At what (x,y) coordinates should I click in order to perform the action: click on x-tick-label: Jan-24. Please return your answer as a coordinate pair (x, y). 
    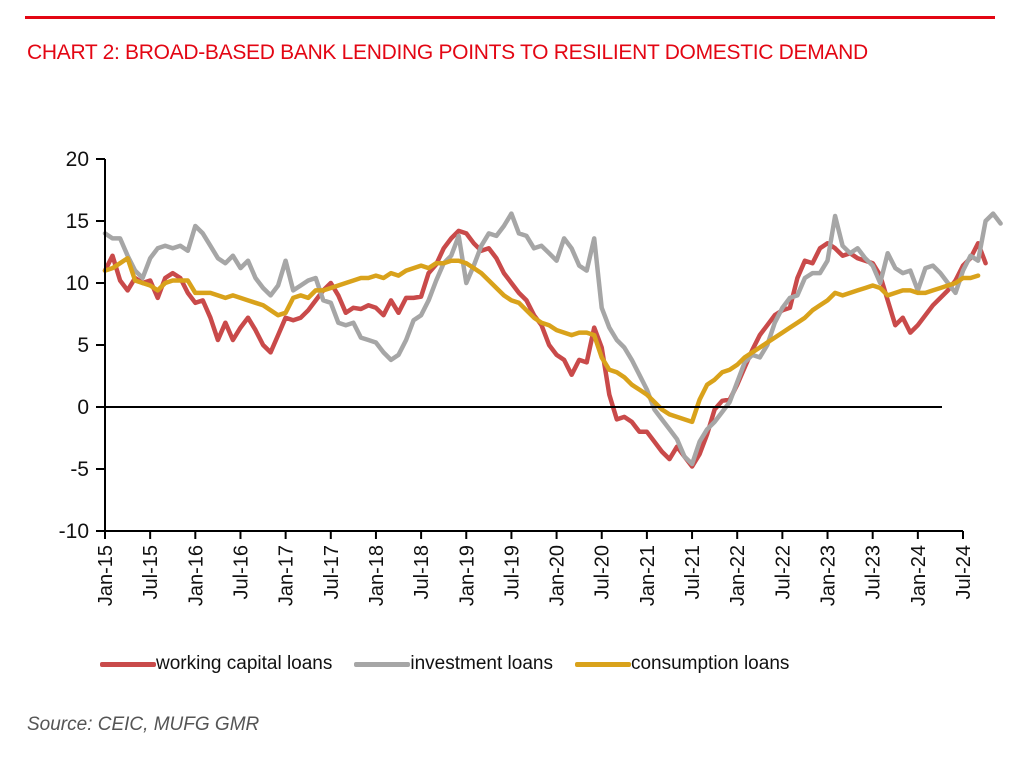
    Looking at the image, I should click on (919, 575).